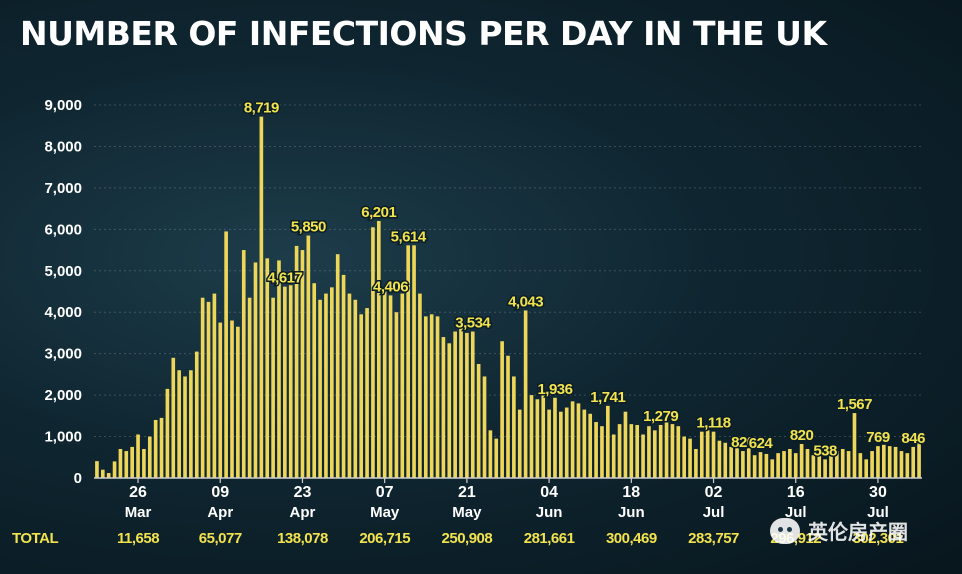 Image resolution: width=962 pixels, height=574 pixels. Describe the element at coordinates (473, 323) in the screenshot. I see `data-label: 3,534` at that location.